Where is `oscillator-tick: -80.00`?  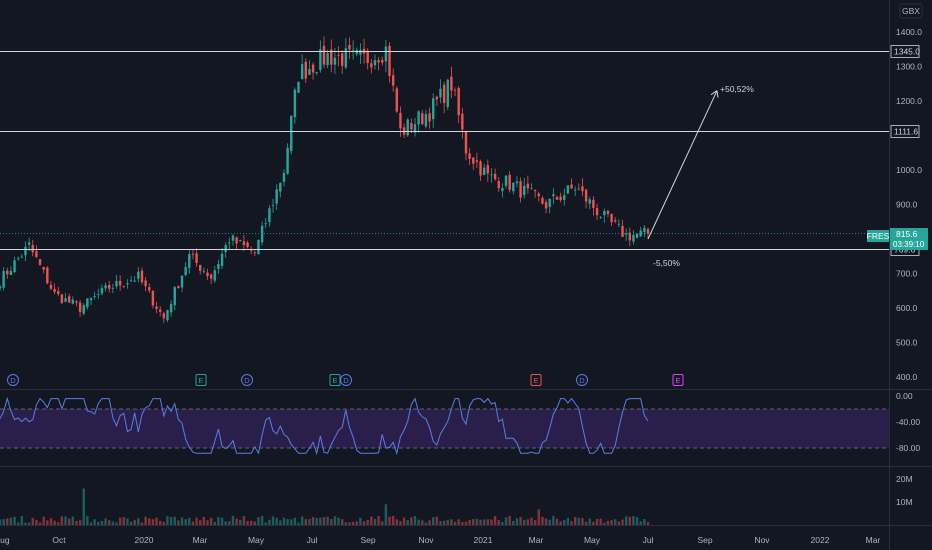
oscillator-tick: -80.00 is located at coordinates (908, 448).